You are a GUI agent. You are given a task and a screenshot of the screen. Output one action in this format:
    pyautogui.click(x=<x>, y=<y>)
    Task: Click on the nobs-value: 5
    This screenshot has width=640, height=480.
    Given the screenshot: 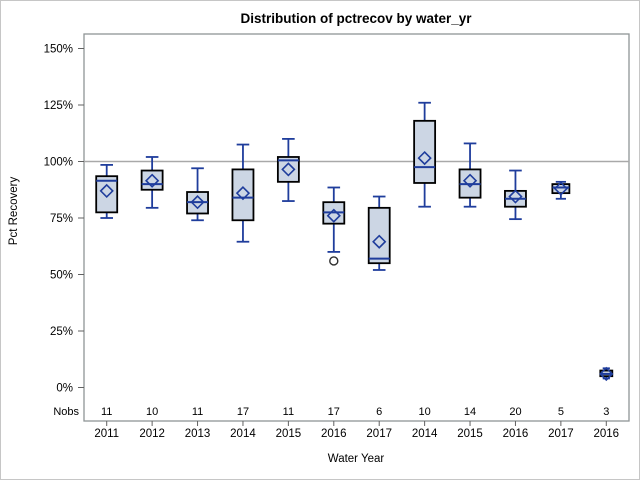 What is the action you would take?
    pyautogui.click(x=561, y=412)
    